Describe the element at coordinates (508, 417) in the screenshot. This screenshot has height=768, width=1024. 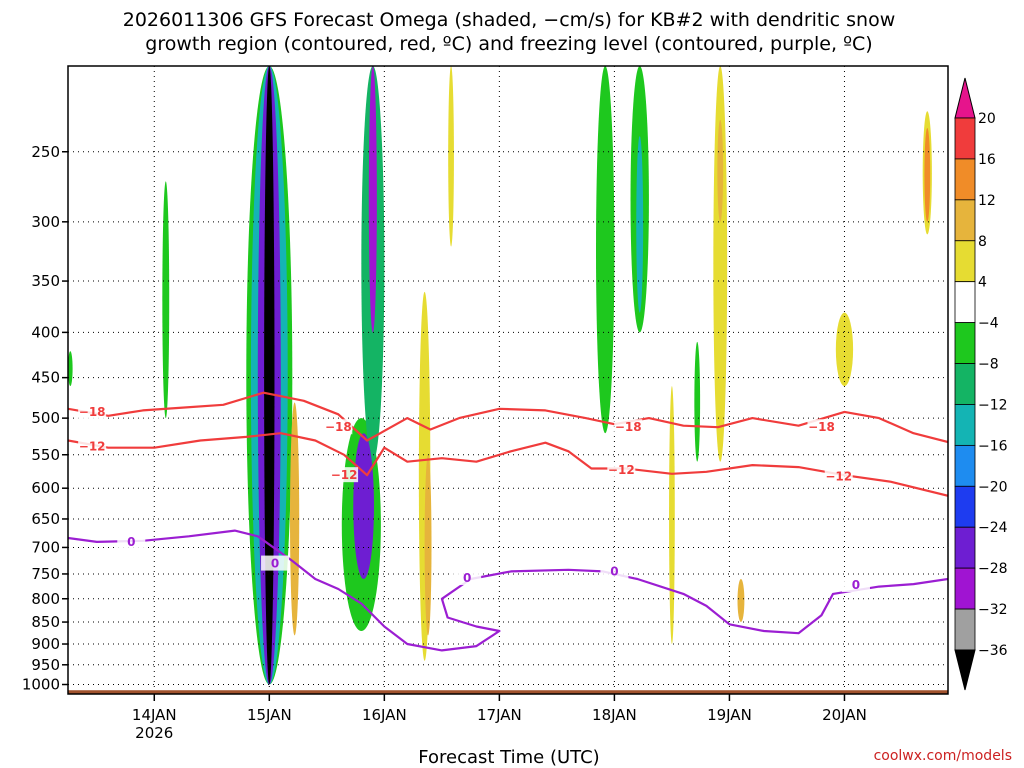
I see `contour-line-neg18` at that location.